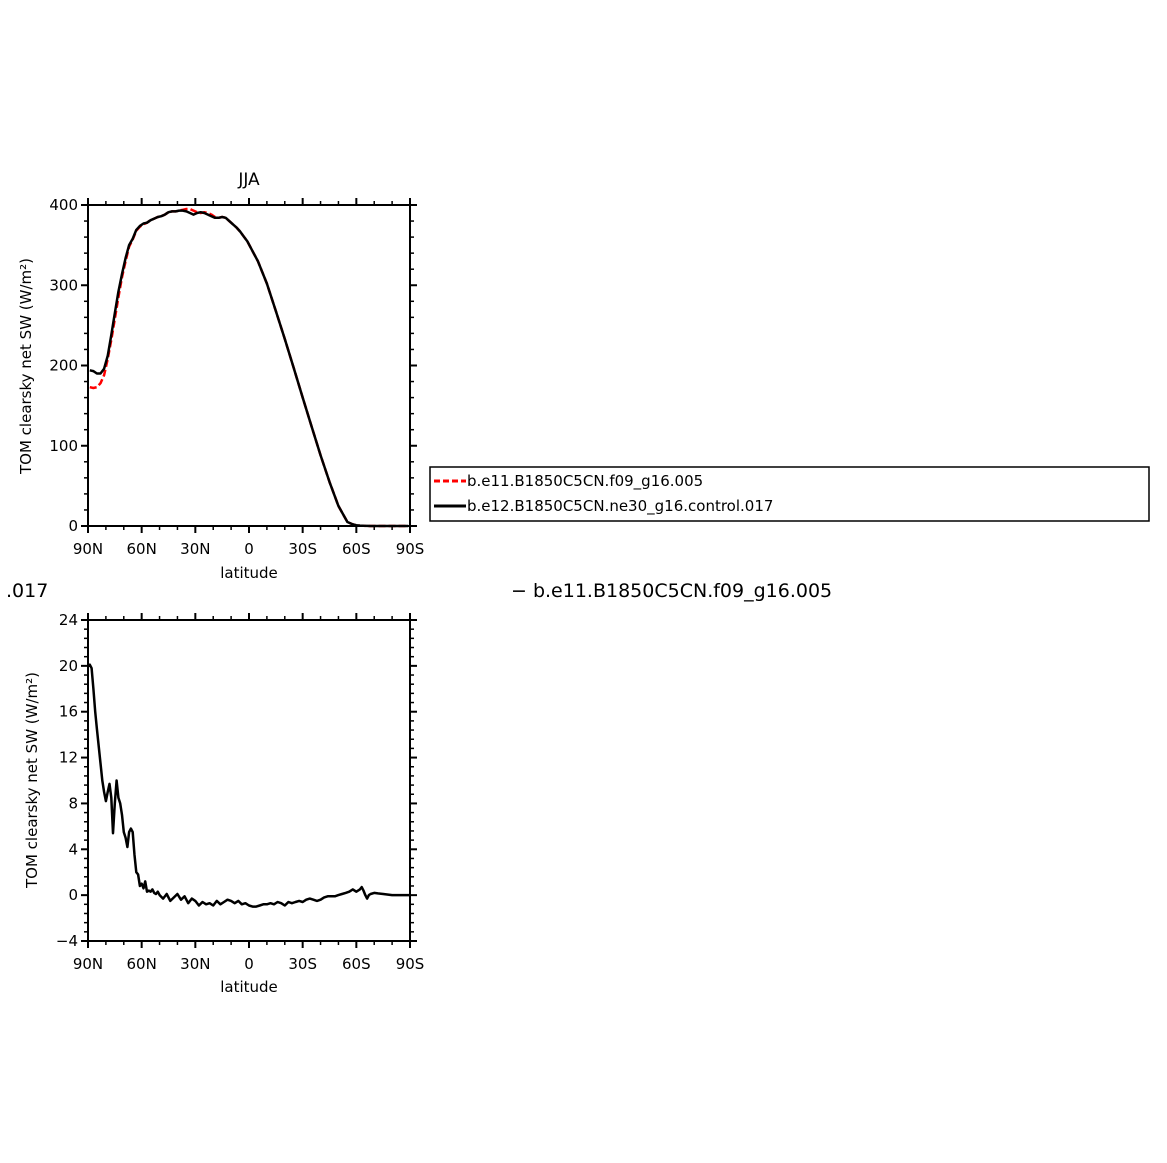  Describe the element at coordinates (73, 849) in the screenshot. I see `y-tick-label: 4` at that location.